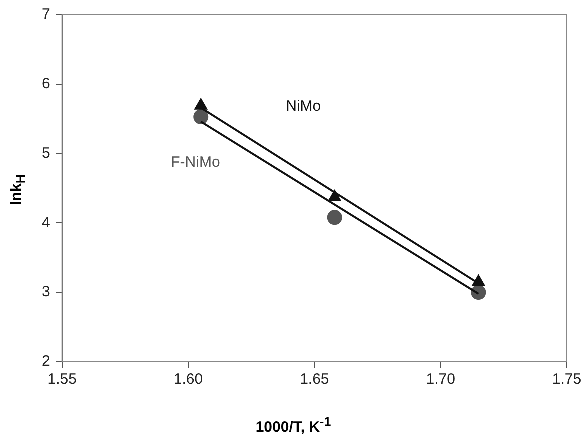 The width and height of the screenshot is (587, 440). Describe the element at coordinates (46, 84) in the screenshot. I see `y-tick-label: 6` at that location.